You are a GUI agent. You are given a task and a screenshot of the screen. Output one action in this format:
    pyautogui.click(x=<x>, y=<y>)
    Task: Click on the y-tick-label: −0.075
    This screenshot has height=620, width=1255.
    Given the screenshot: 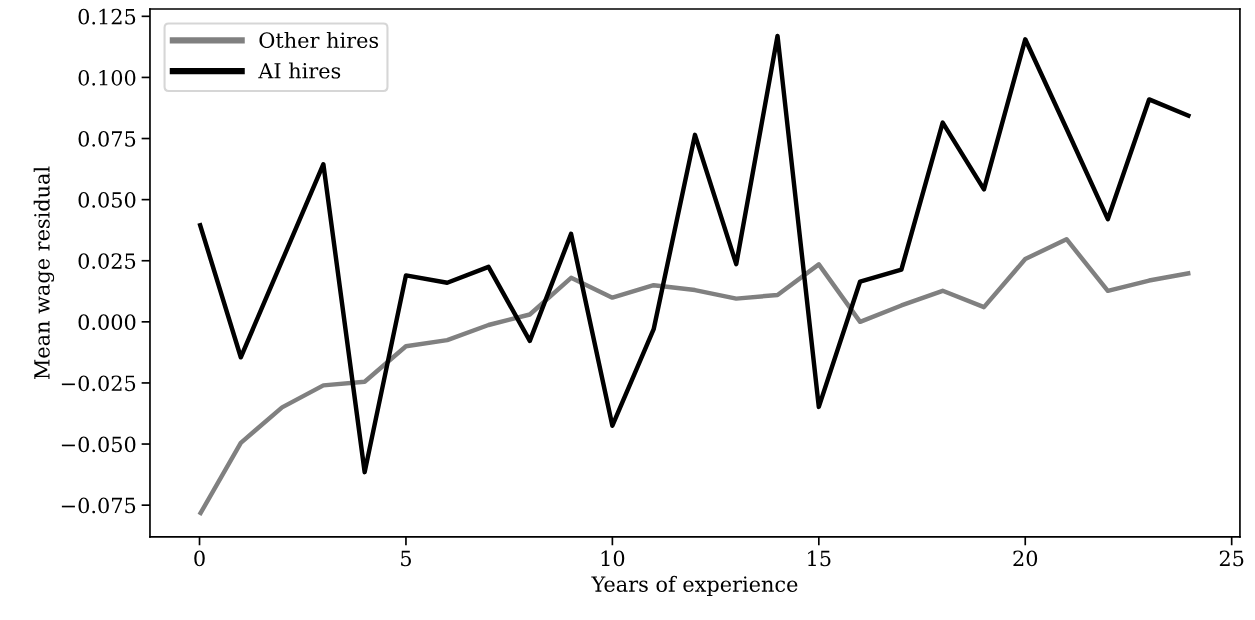 What is the action you would take?
    pyautogui.click(x=98, y=505)
    